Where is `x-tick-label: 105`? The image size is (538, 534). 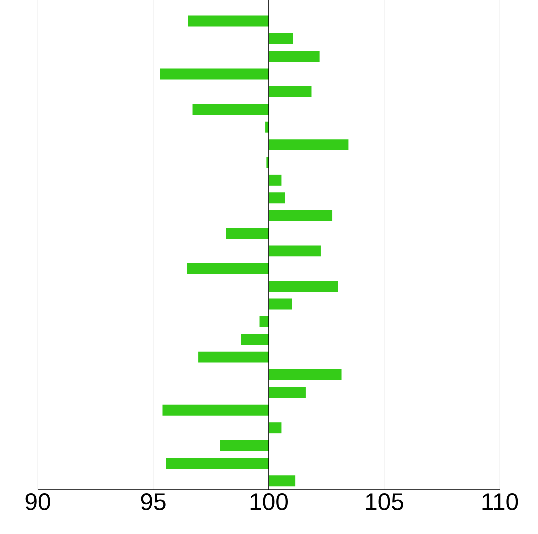 x-tick-label: 105 is located at coordinates (385, 502).